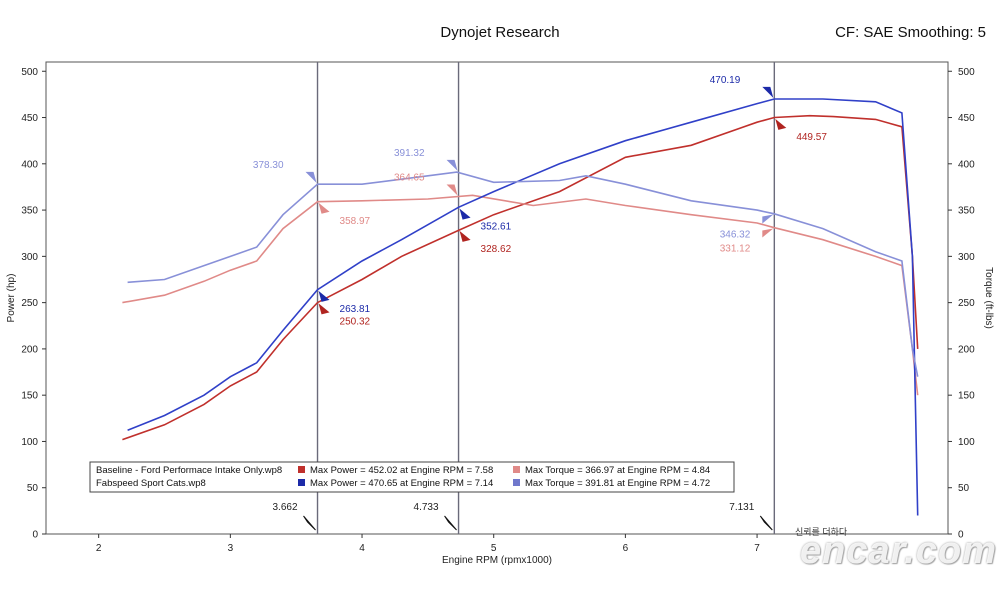  Describe the element at coordinates (898, 551) in the screenshot. I see `watermark-logo: encar.com` at that location.